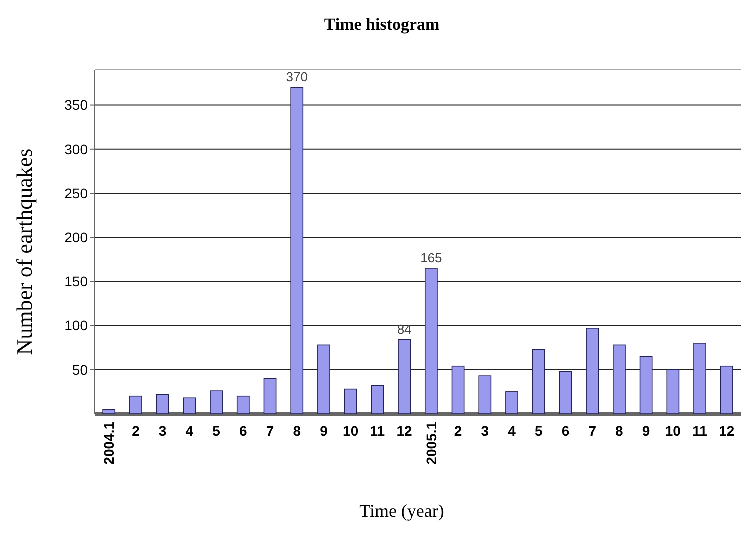 This screenshot has width=749, height=537. What do you see at coordinates (109, 443) in the screenshot?
I see `x-tick-label: 2004.1` at bounding box center [109, 443].